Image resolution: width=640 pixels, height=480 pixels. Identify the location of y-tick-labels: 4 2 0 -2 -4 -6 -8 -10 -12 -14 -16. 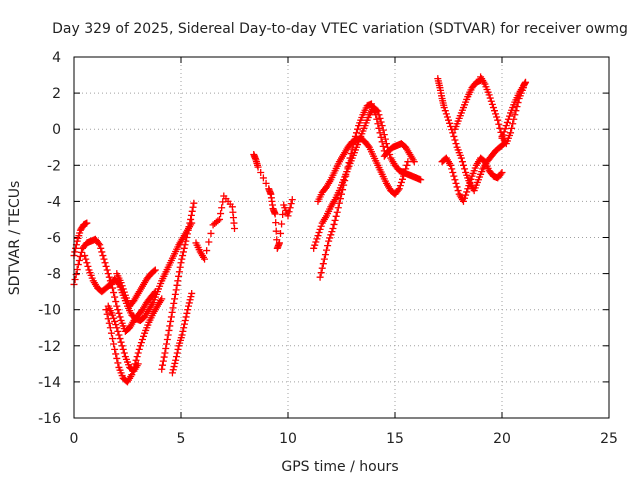
(49, 238).